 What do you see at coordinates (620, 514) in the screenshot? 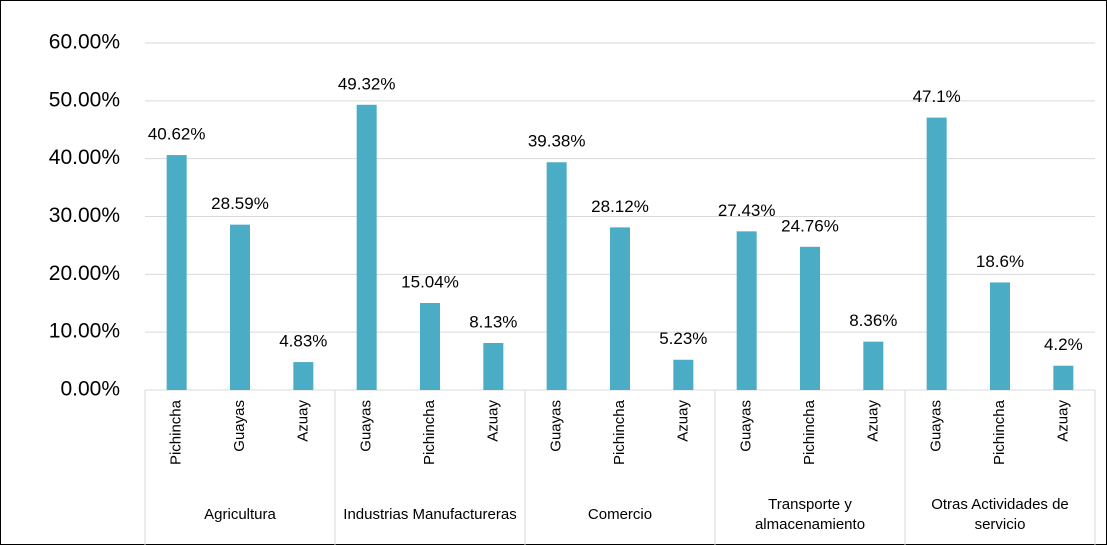
I see `group-label: Comercio` at bounding box center [620, 514].